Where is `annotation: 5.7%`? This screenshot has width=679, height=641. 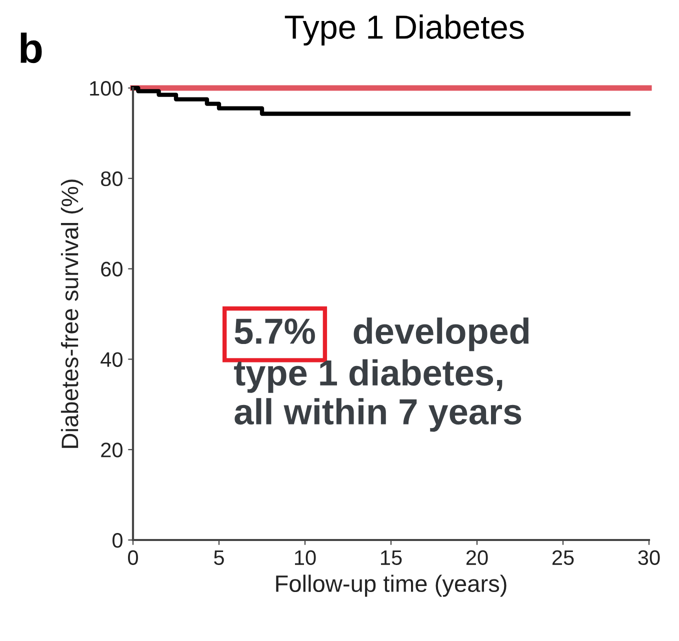 annotation: 5.7% is located at coordinates (274, 331).